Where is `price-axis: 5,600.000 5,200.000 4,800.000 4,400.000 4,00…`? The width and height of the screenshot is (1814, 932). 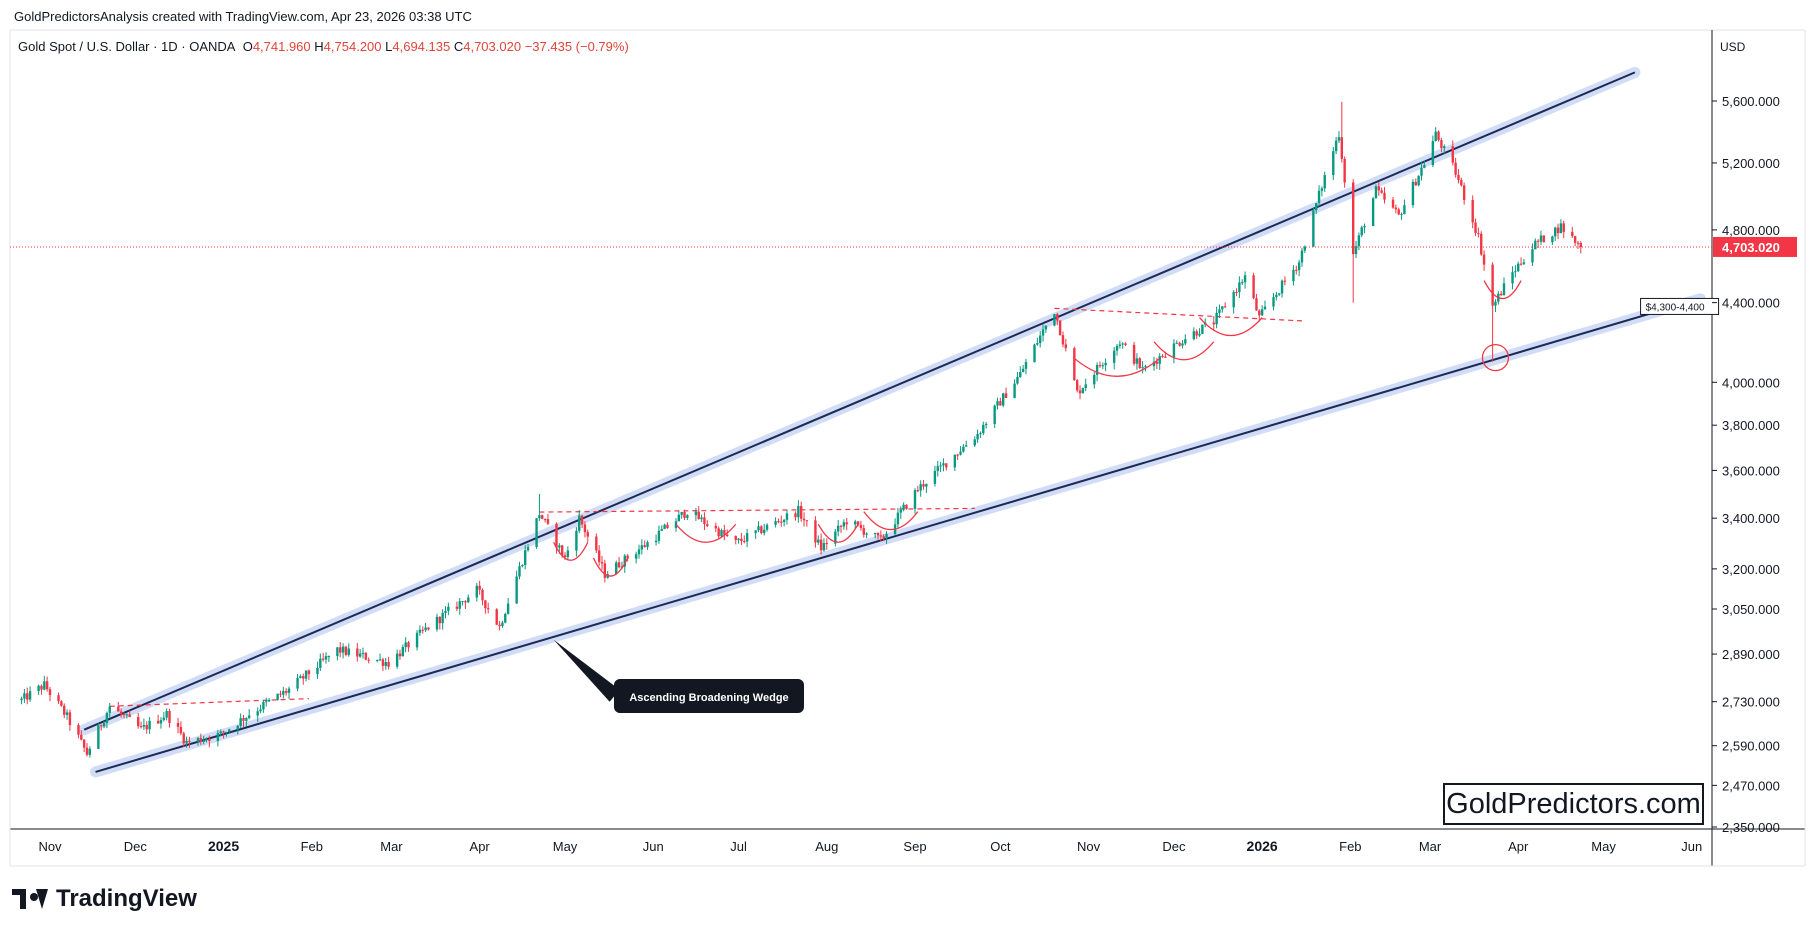
price-axis: 5,600.000 5,200.000 4,800.000 4,400.000 4,00… is located at coordinates (1754, 464).